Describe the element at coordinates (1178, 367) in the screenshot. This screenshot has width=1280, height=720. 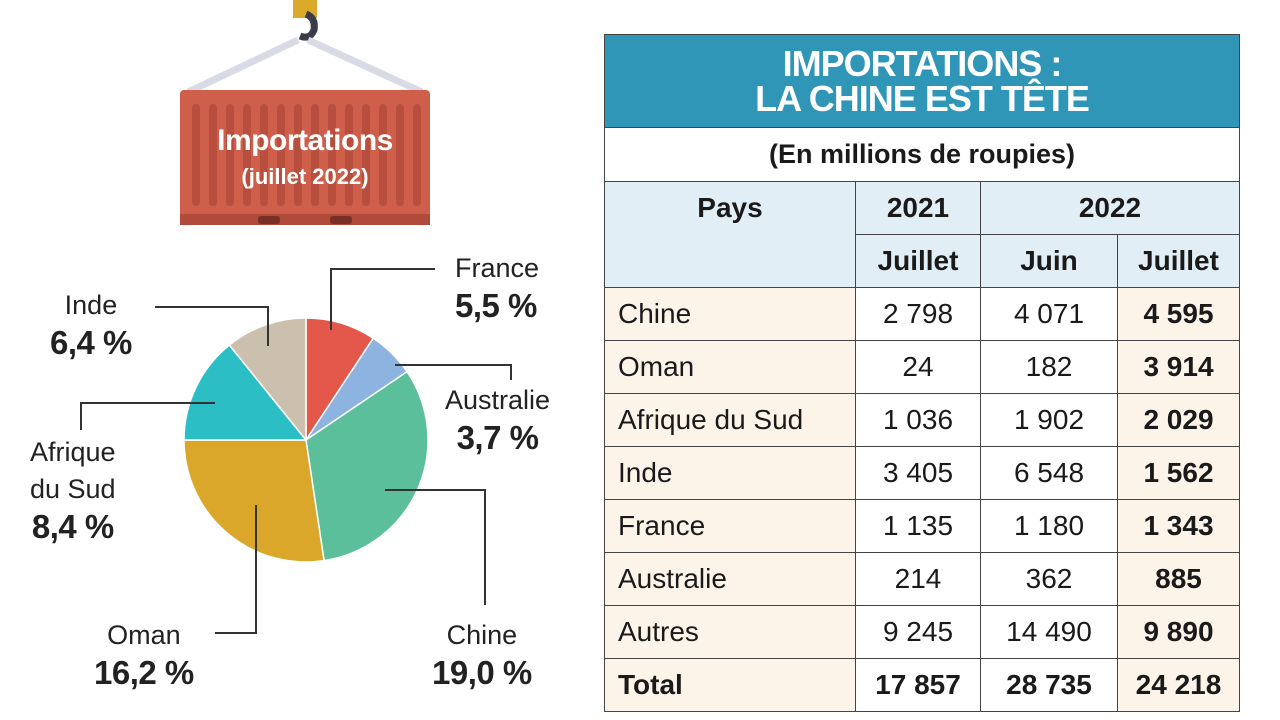
I see `value-cell: 3 914` at that location.